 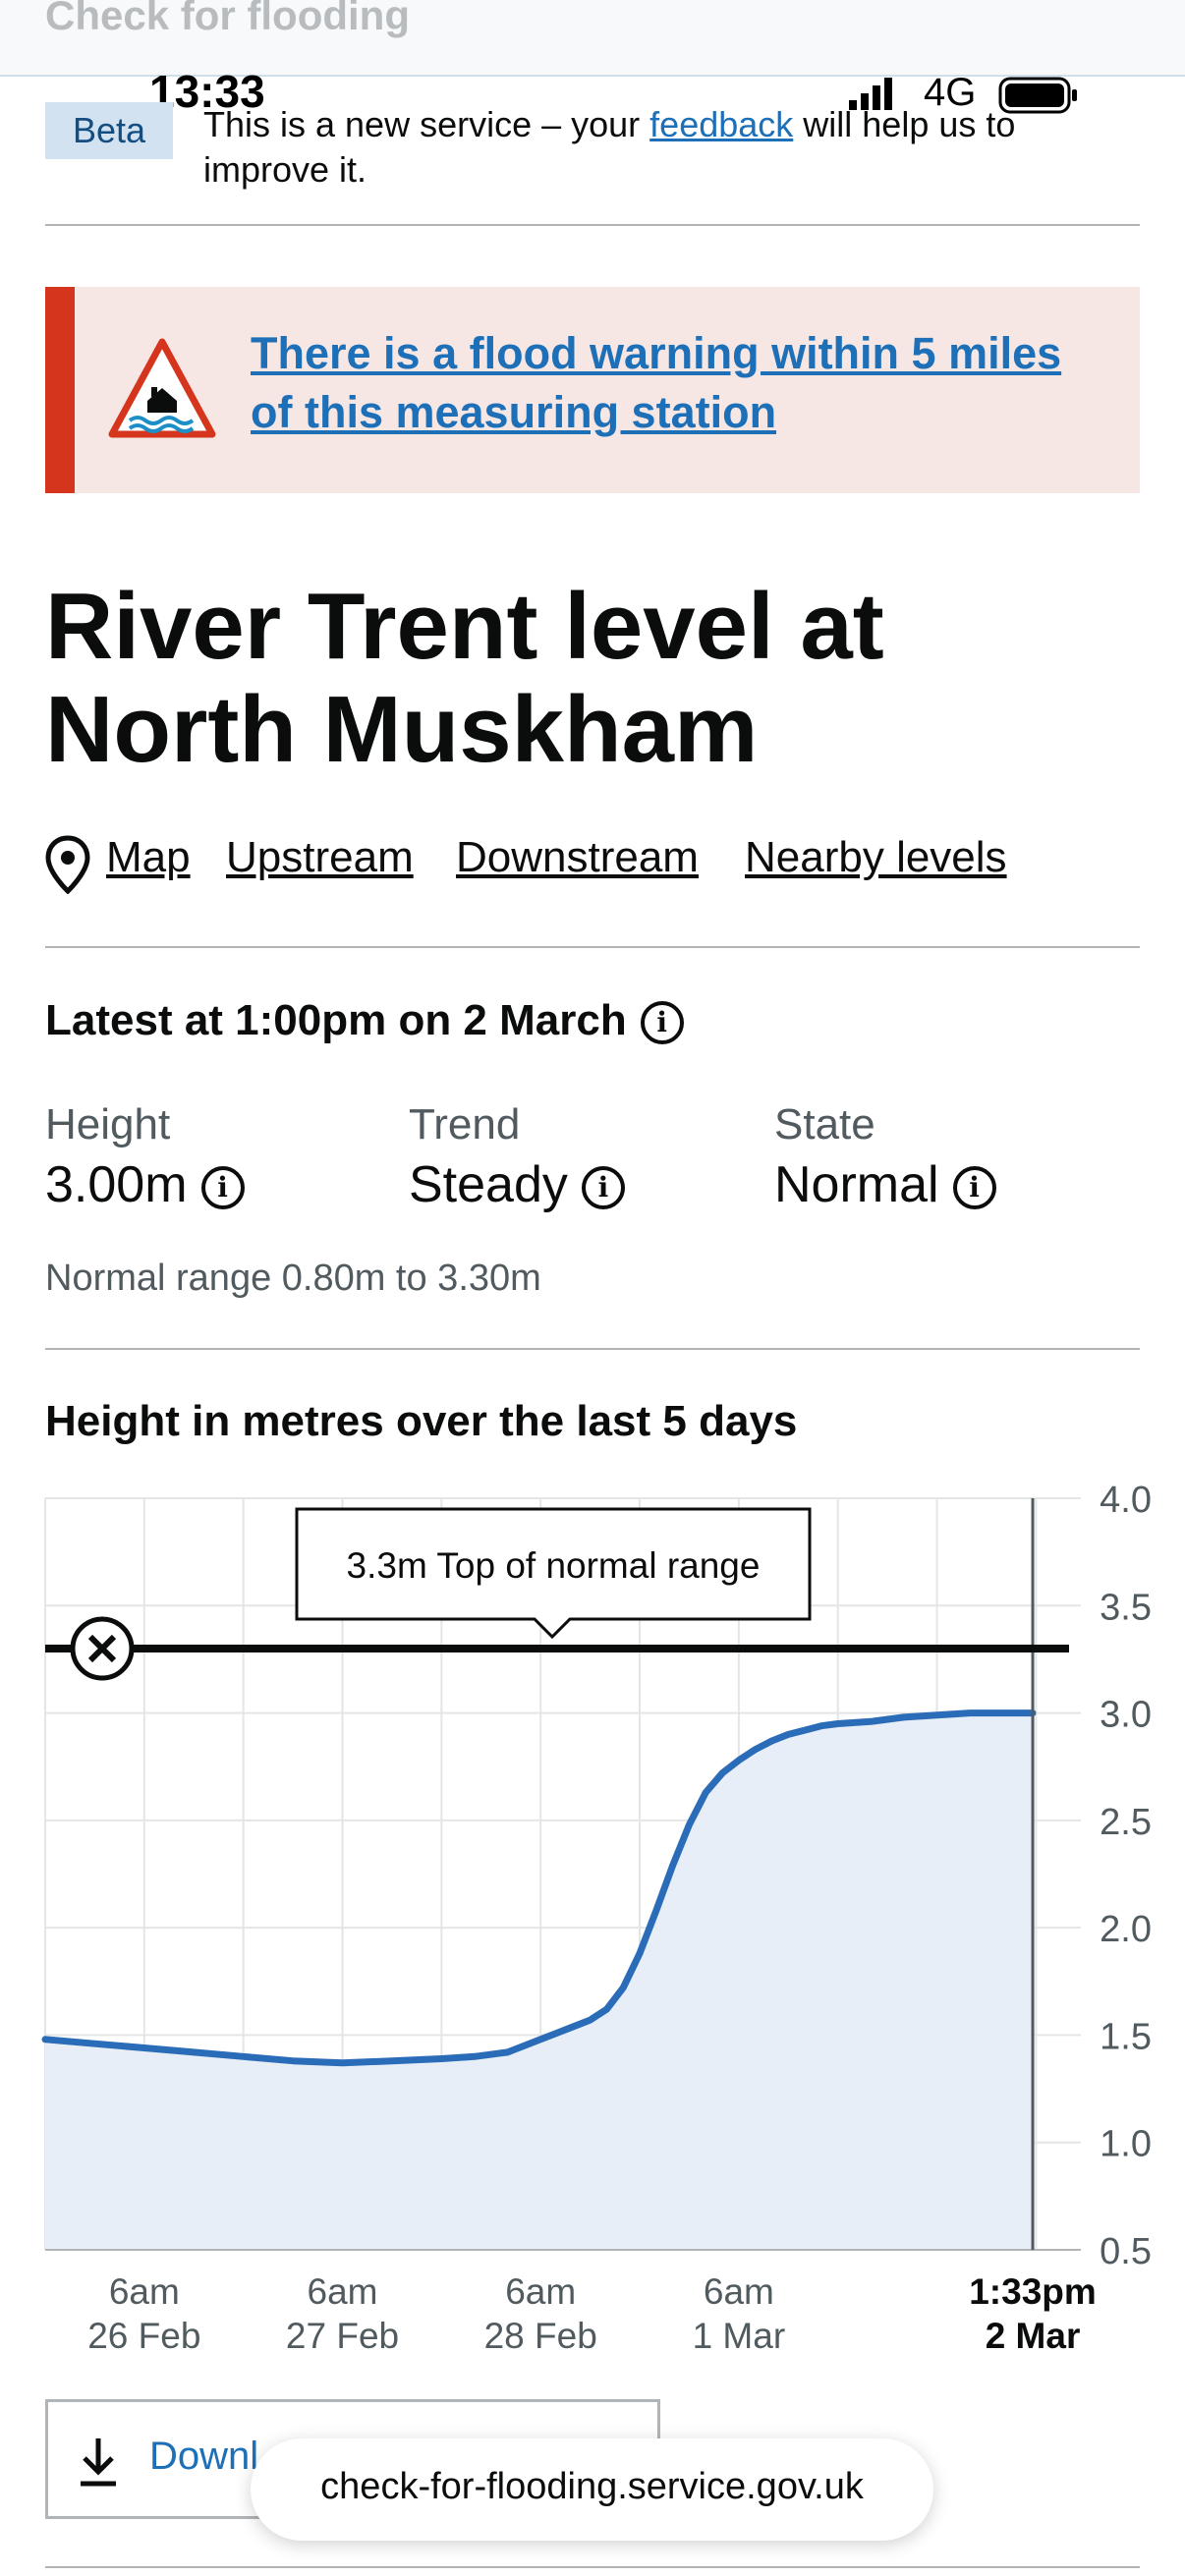 What do you see at coordinates (1126, 2036) in the screenshot?
I see `y-tick-label: 1.5` at bounding box center [1126, 2036].